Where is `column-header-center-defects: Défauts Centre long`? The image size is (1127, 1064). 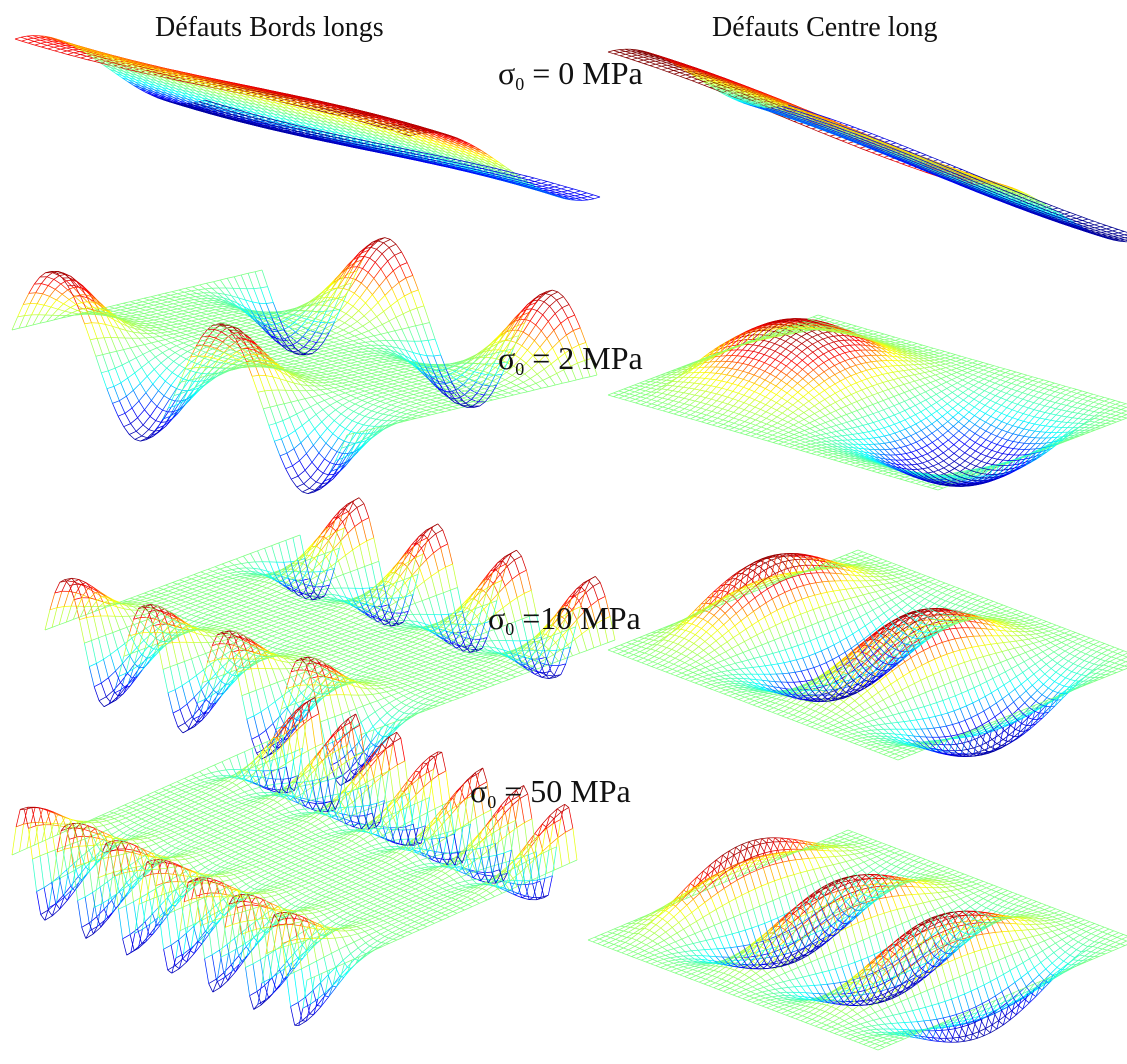
column-header-center-defects: Défauts Centre long is located at coordinates (825, 28).